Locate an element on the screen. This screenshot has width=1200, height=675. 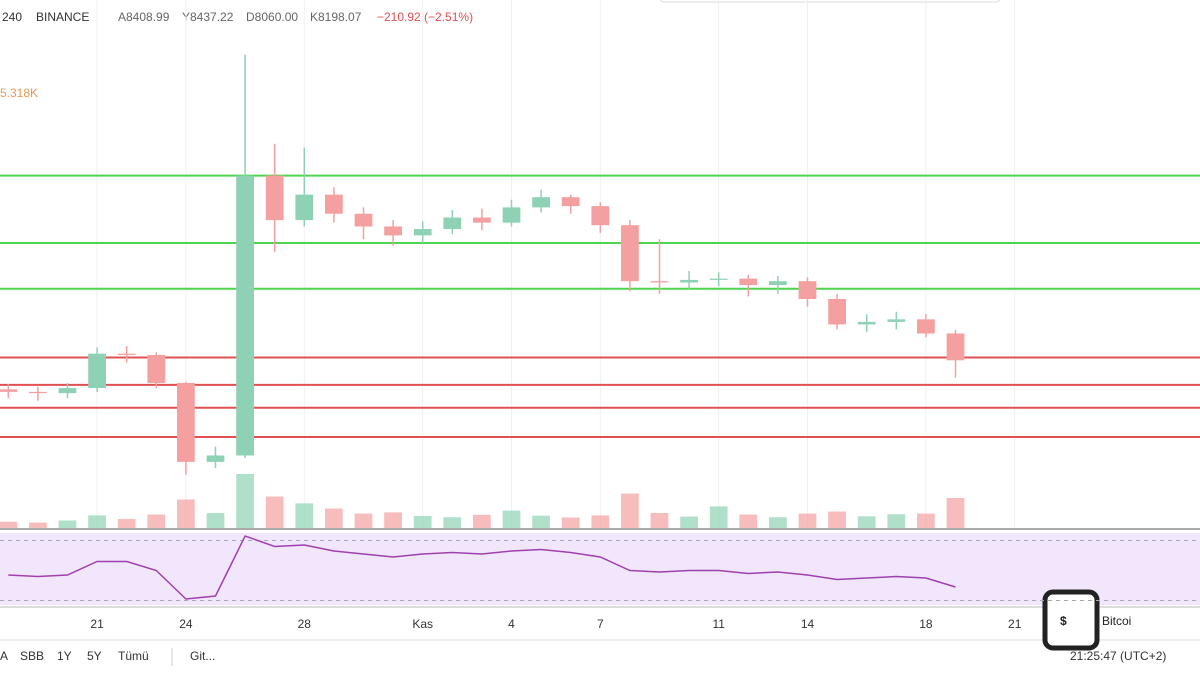
ohlc-label: A8408.99 is located at coordinates (144, 17).